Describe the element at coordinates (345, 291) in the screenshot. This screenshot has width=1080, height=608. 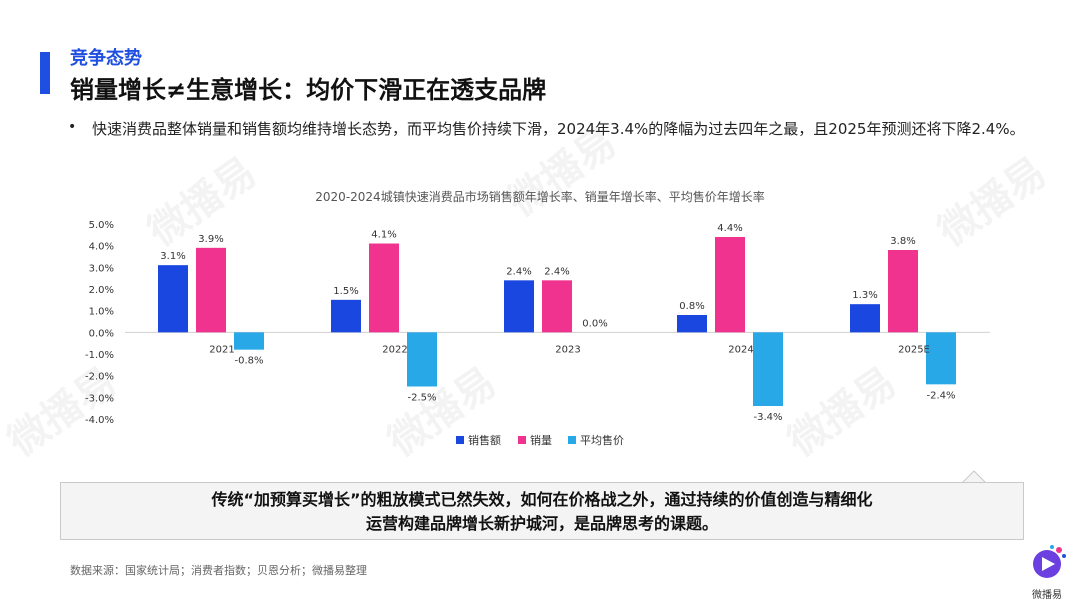
I see `data-label: 1.5%` at that location.